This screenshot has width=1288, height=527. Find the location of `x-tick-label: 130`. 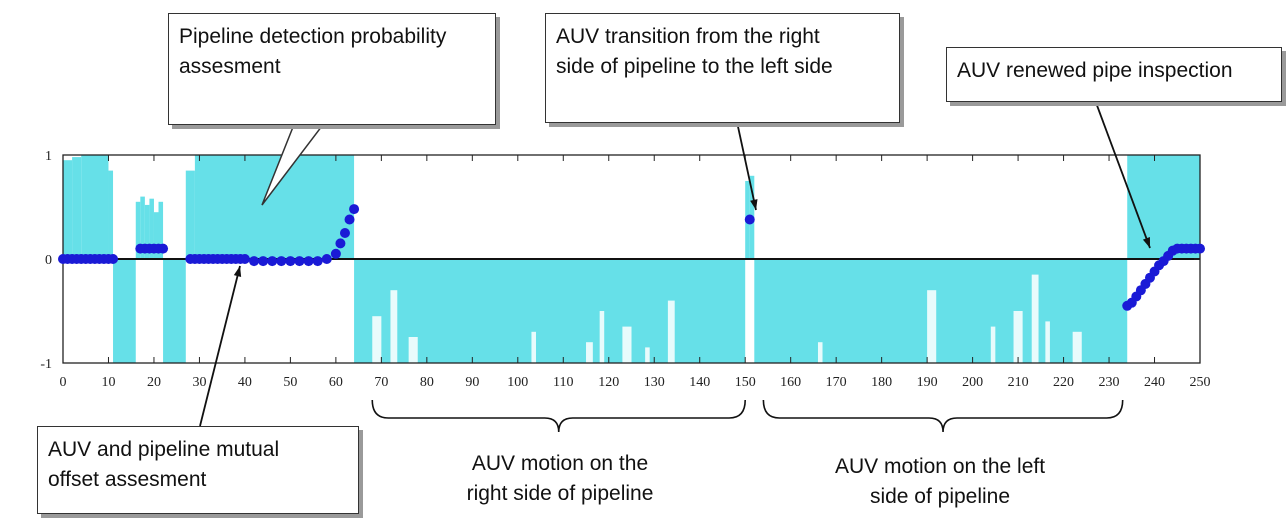

x-tick-label: 130 is located at coordinates (654, 382).